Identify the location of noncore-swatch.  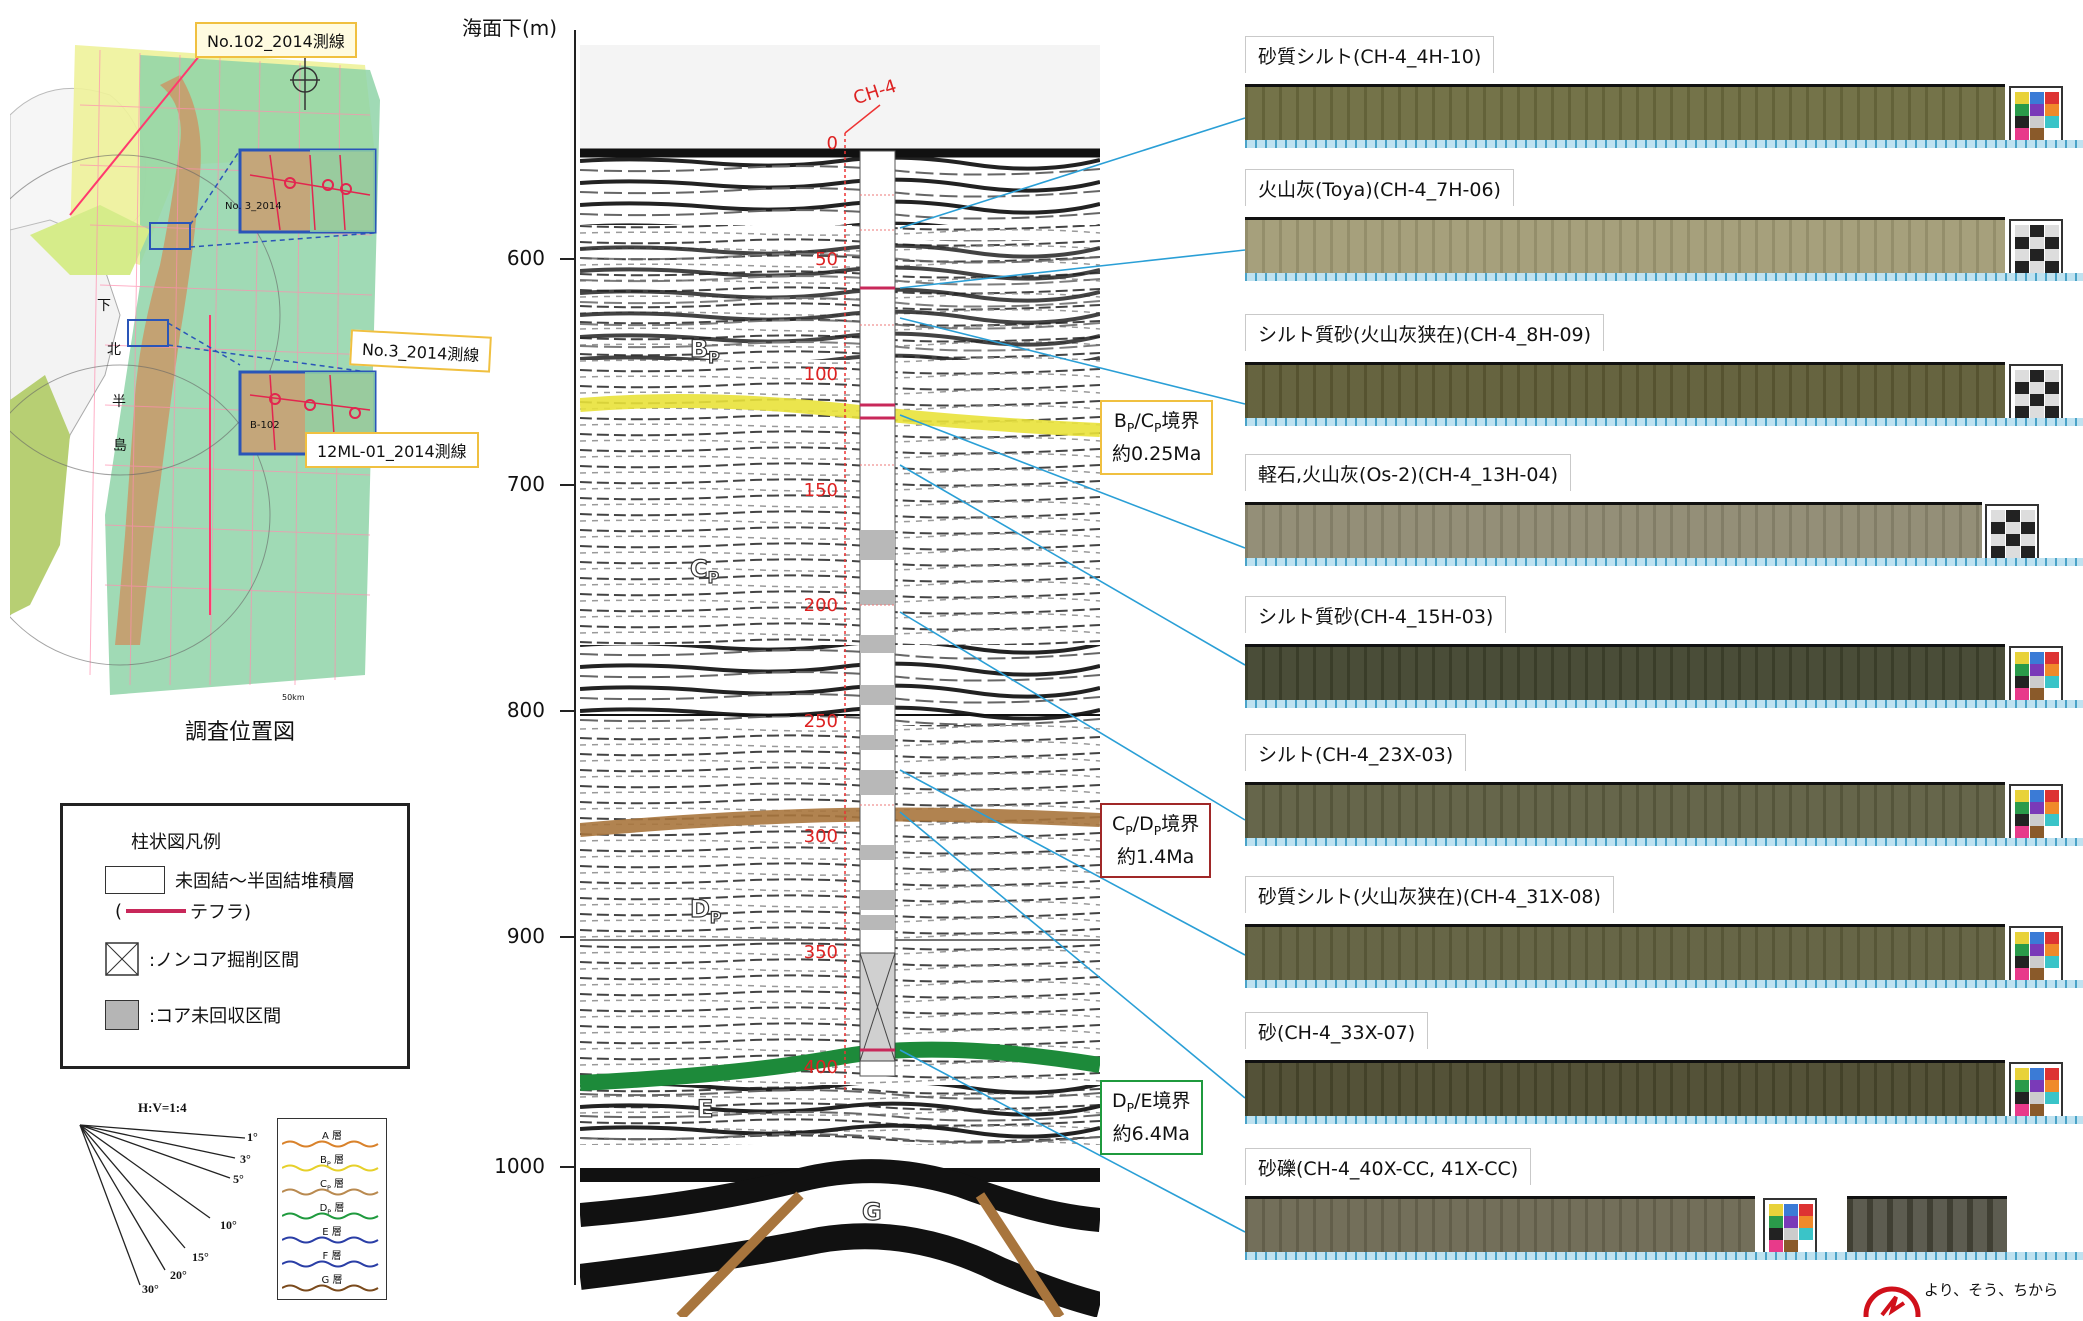
(122, 959).